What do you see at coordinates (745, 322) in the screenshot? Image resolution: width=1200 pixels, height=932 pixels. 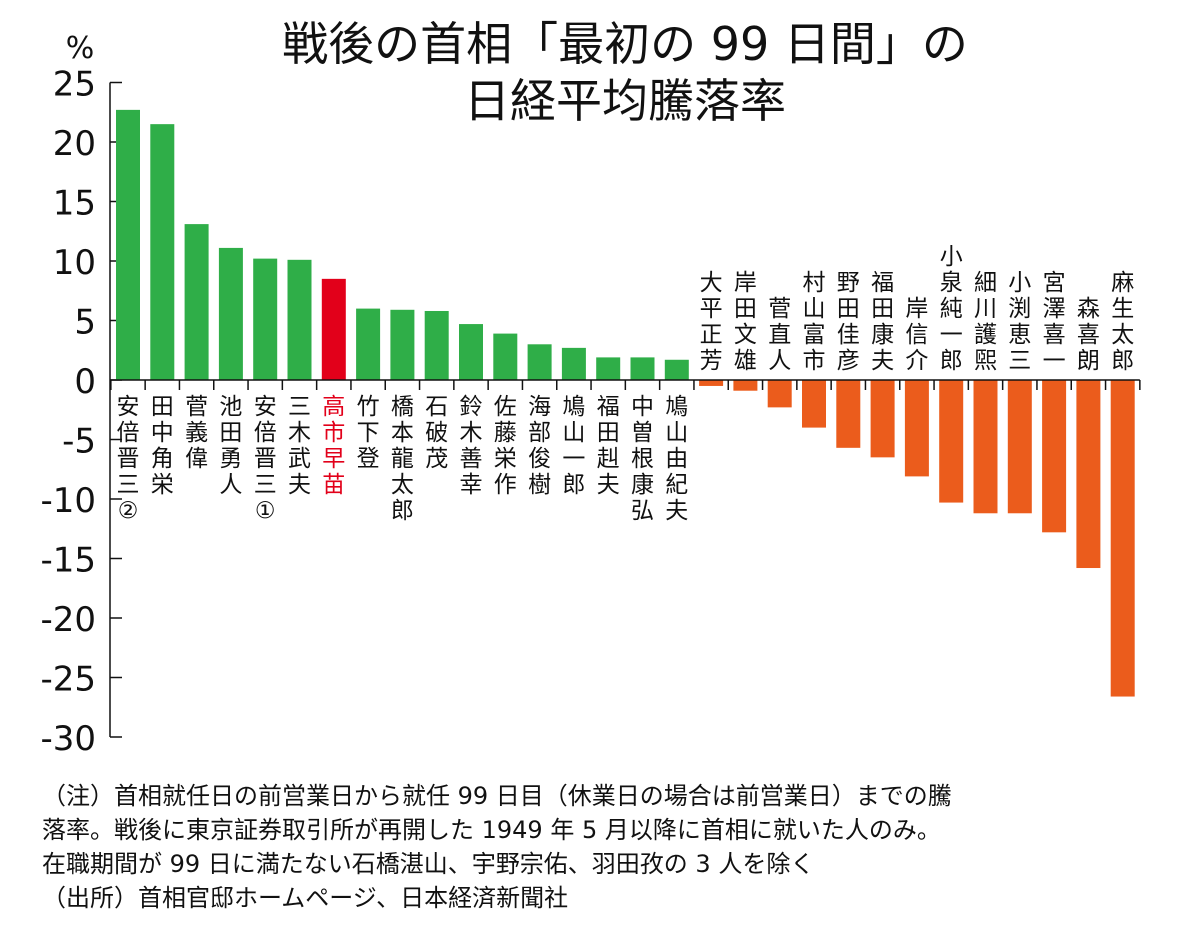 I see `category-label: 岸田文雄` at bounding box center [745, 322].